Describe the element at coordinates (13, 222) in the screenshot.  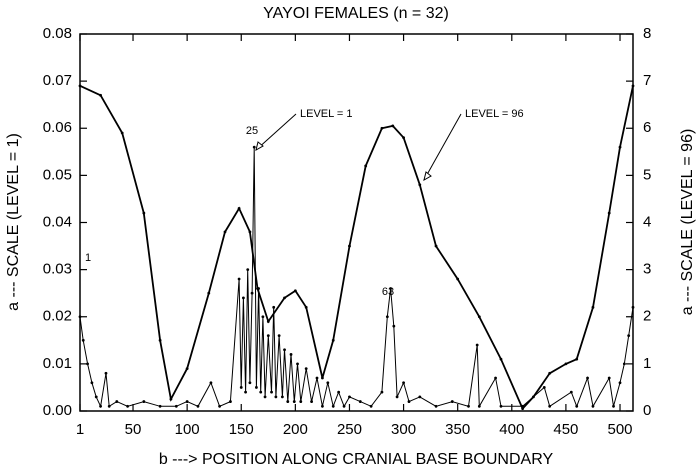
I see `y-axis-title: a --- SCALE (LEVEL = 1)` at that location.